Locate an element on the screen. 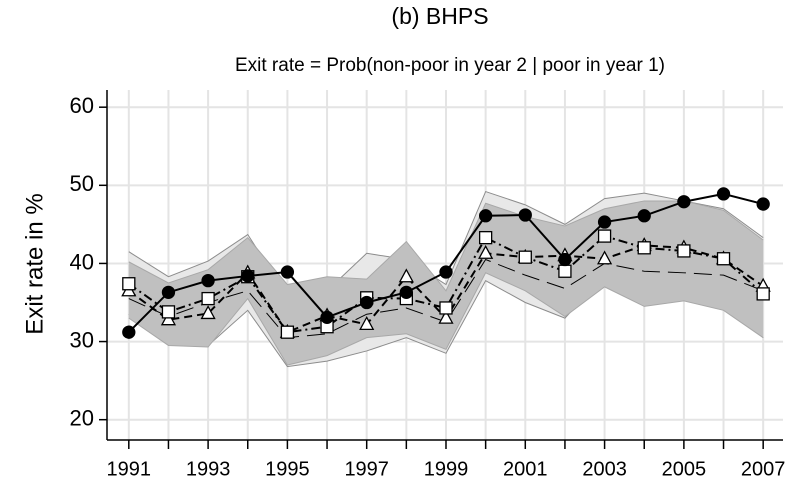 Image resolution: width=793 pixels, height=491 pixels. y-tick-label: 20 is located at coordinates (82, 418).